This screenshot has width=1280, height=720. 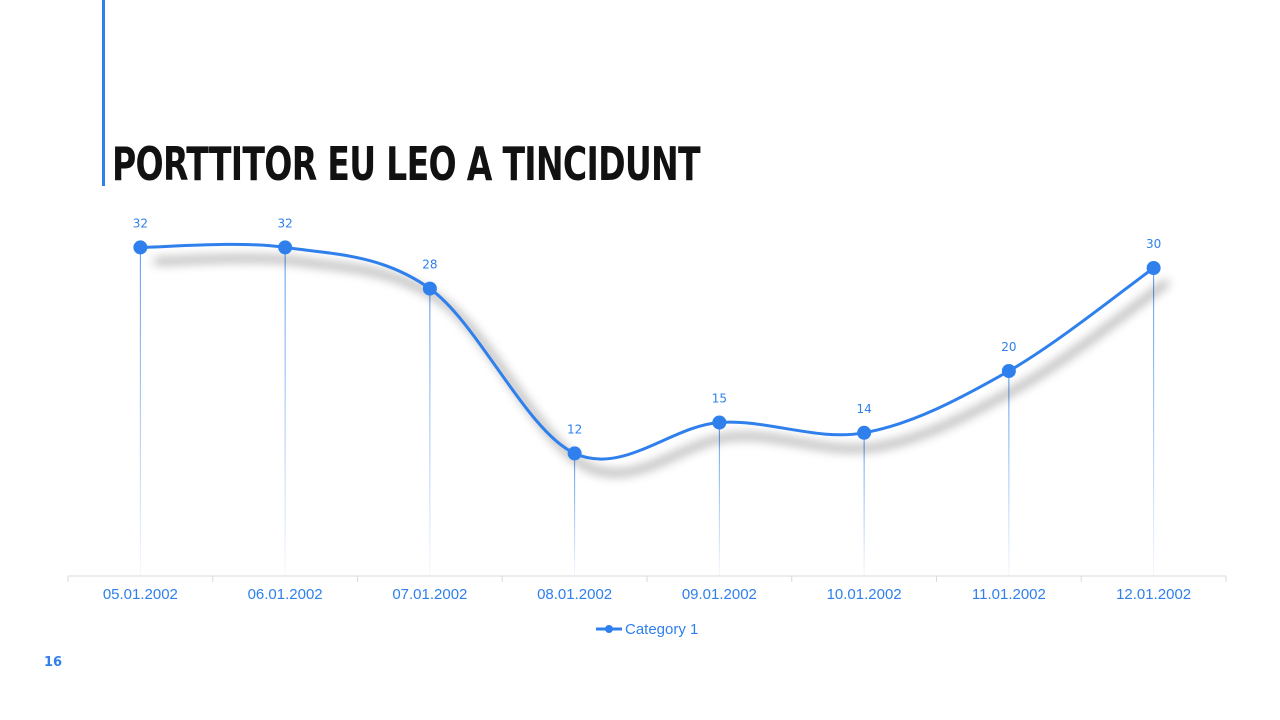 What do you see at coordinates (719, 594) in the screenshot?
I see `x-tick-label: 09.01.2002` at bounding box center [719, 594].